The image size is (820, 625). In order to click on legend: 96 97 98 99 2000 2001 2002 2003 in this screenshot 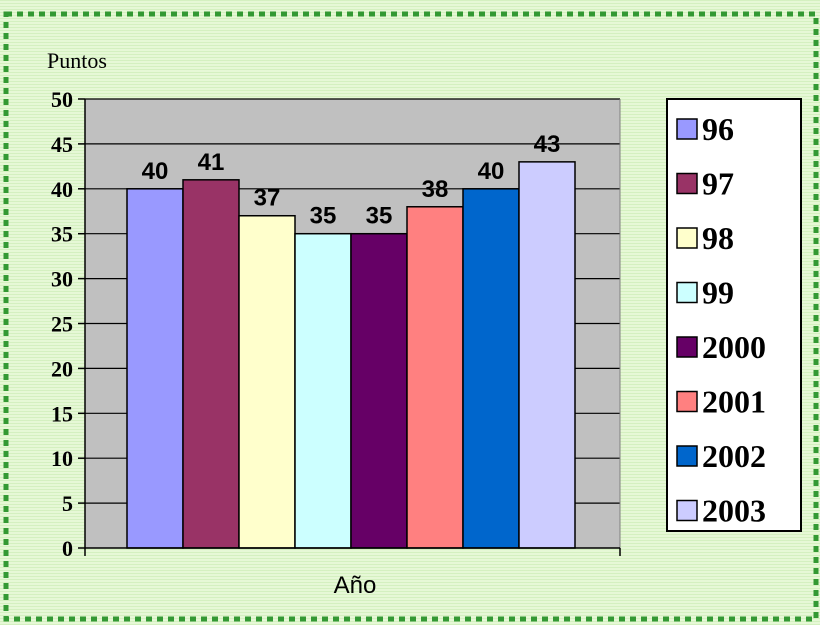, I will do `click(721, 320)`.